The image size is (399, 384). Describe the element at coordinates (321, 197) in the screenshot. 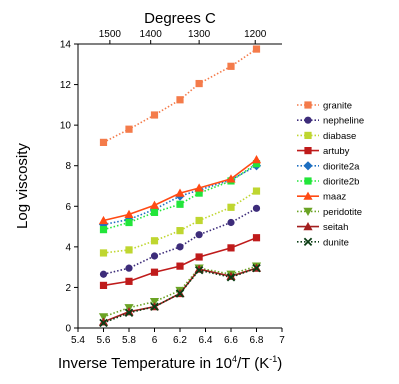

I see `legend-item-maaz: maaz` at that location.